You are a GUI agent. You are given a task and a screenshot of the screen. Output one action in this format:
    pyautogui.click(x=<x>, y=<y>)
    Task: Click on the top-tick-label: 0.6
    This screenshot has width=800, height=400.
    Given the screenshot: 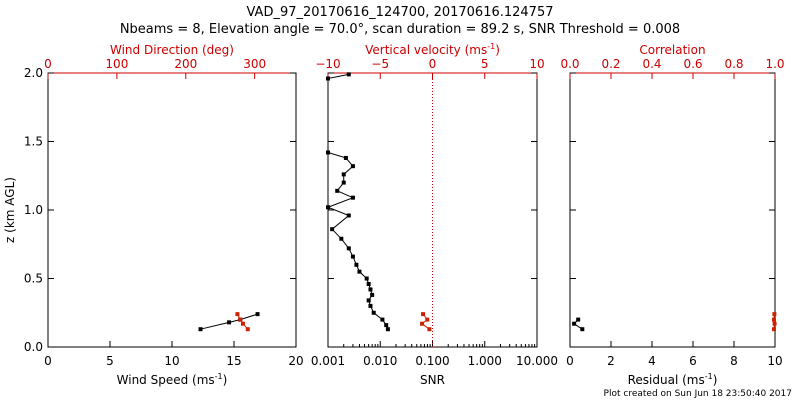 What is the action you would take?
    pyautogui.click(x=692, y=64)
    